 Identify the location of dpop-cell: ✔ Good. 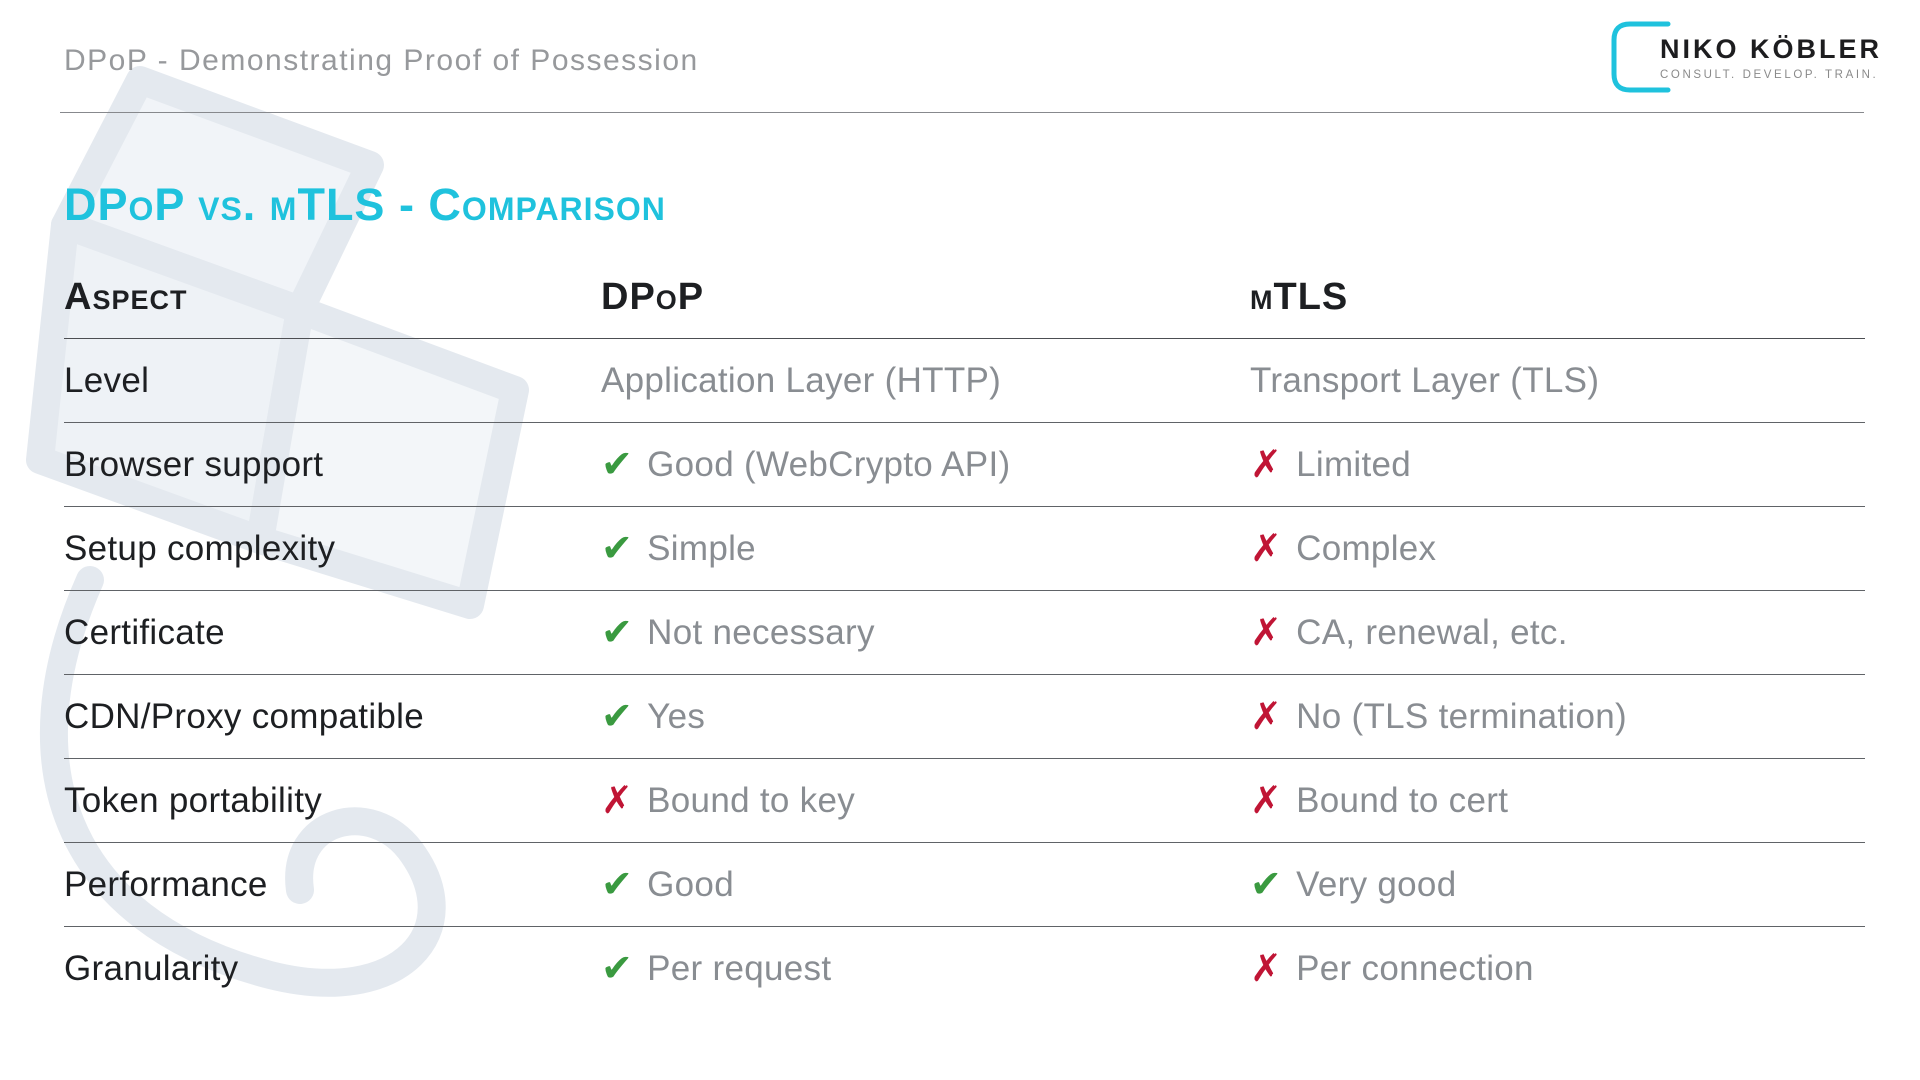
(925, 885).